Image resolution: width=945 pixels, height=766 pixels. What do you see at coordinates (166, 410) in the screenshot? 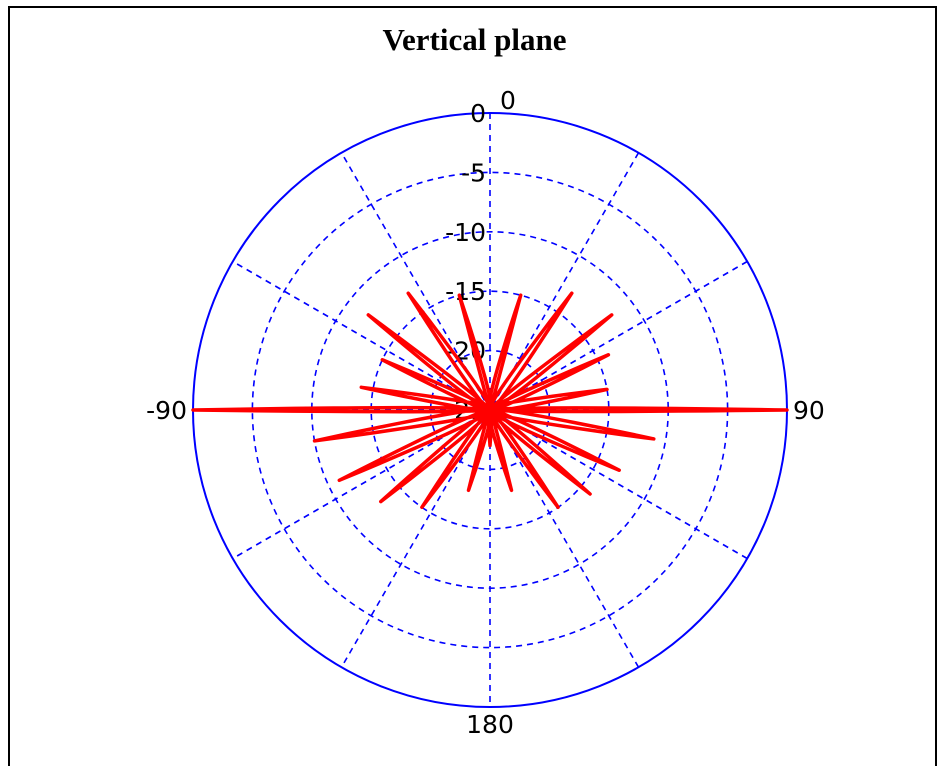
I see `angle-label: -90` at bounding box center [166, 410].